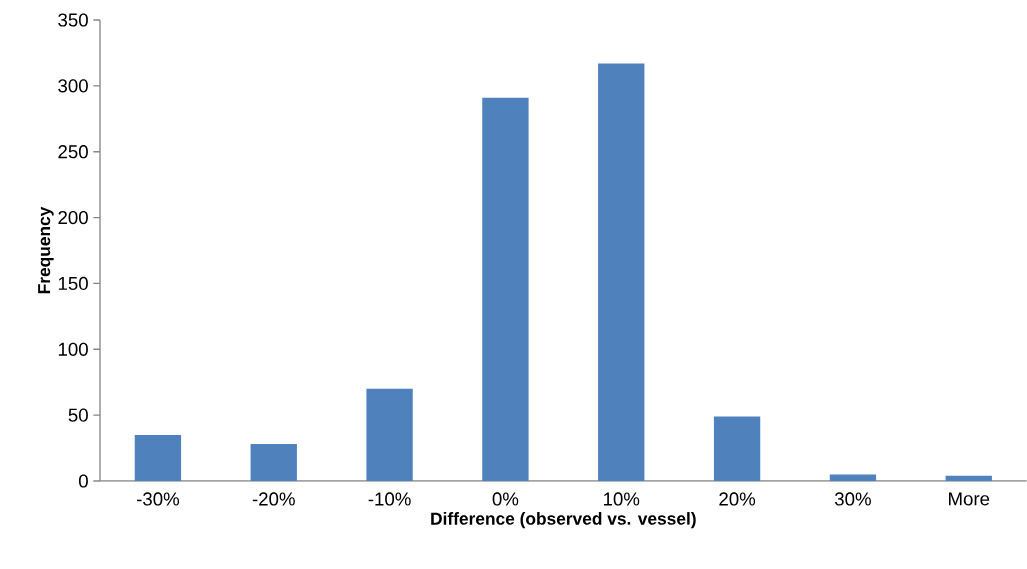  Describe the element at coordinates (737, 499) in the screenshot. I see `x-tick-label: 20%` at that location.